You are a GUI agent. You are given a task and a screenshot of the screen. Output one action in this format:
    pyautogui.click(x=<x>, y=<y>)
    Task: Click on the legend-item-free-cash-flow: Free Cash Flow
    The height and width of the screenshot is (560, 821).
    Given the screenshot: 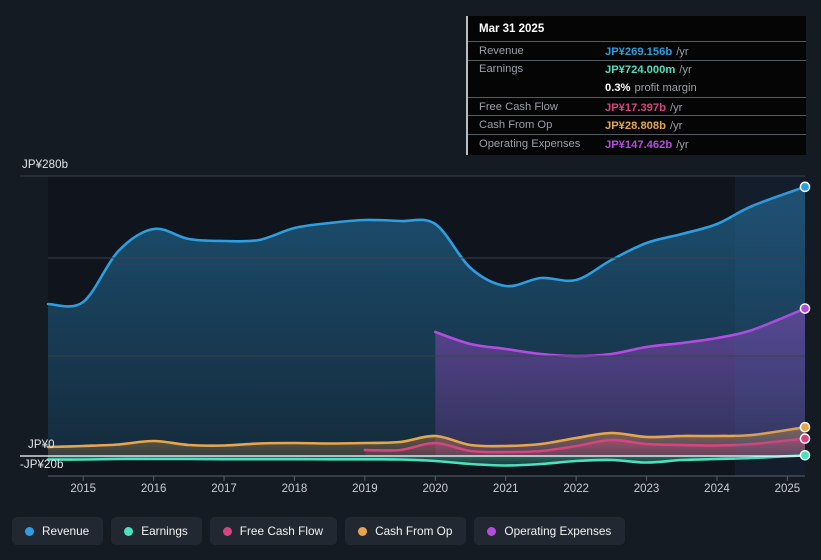 What is the action you would take?
    pyautogui.click(x=273, y=531)
    